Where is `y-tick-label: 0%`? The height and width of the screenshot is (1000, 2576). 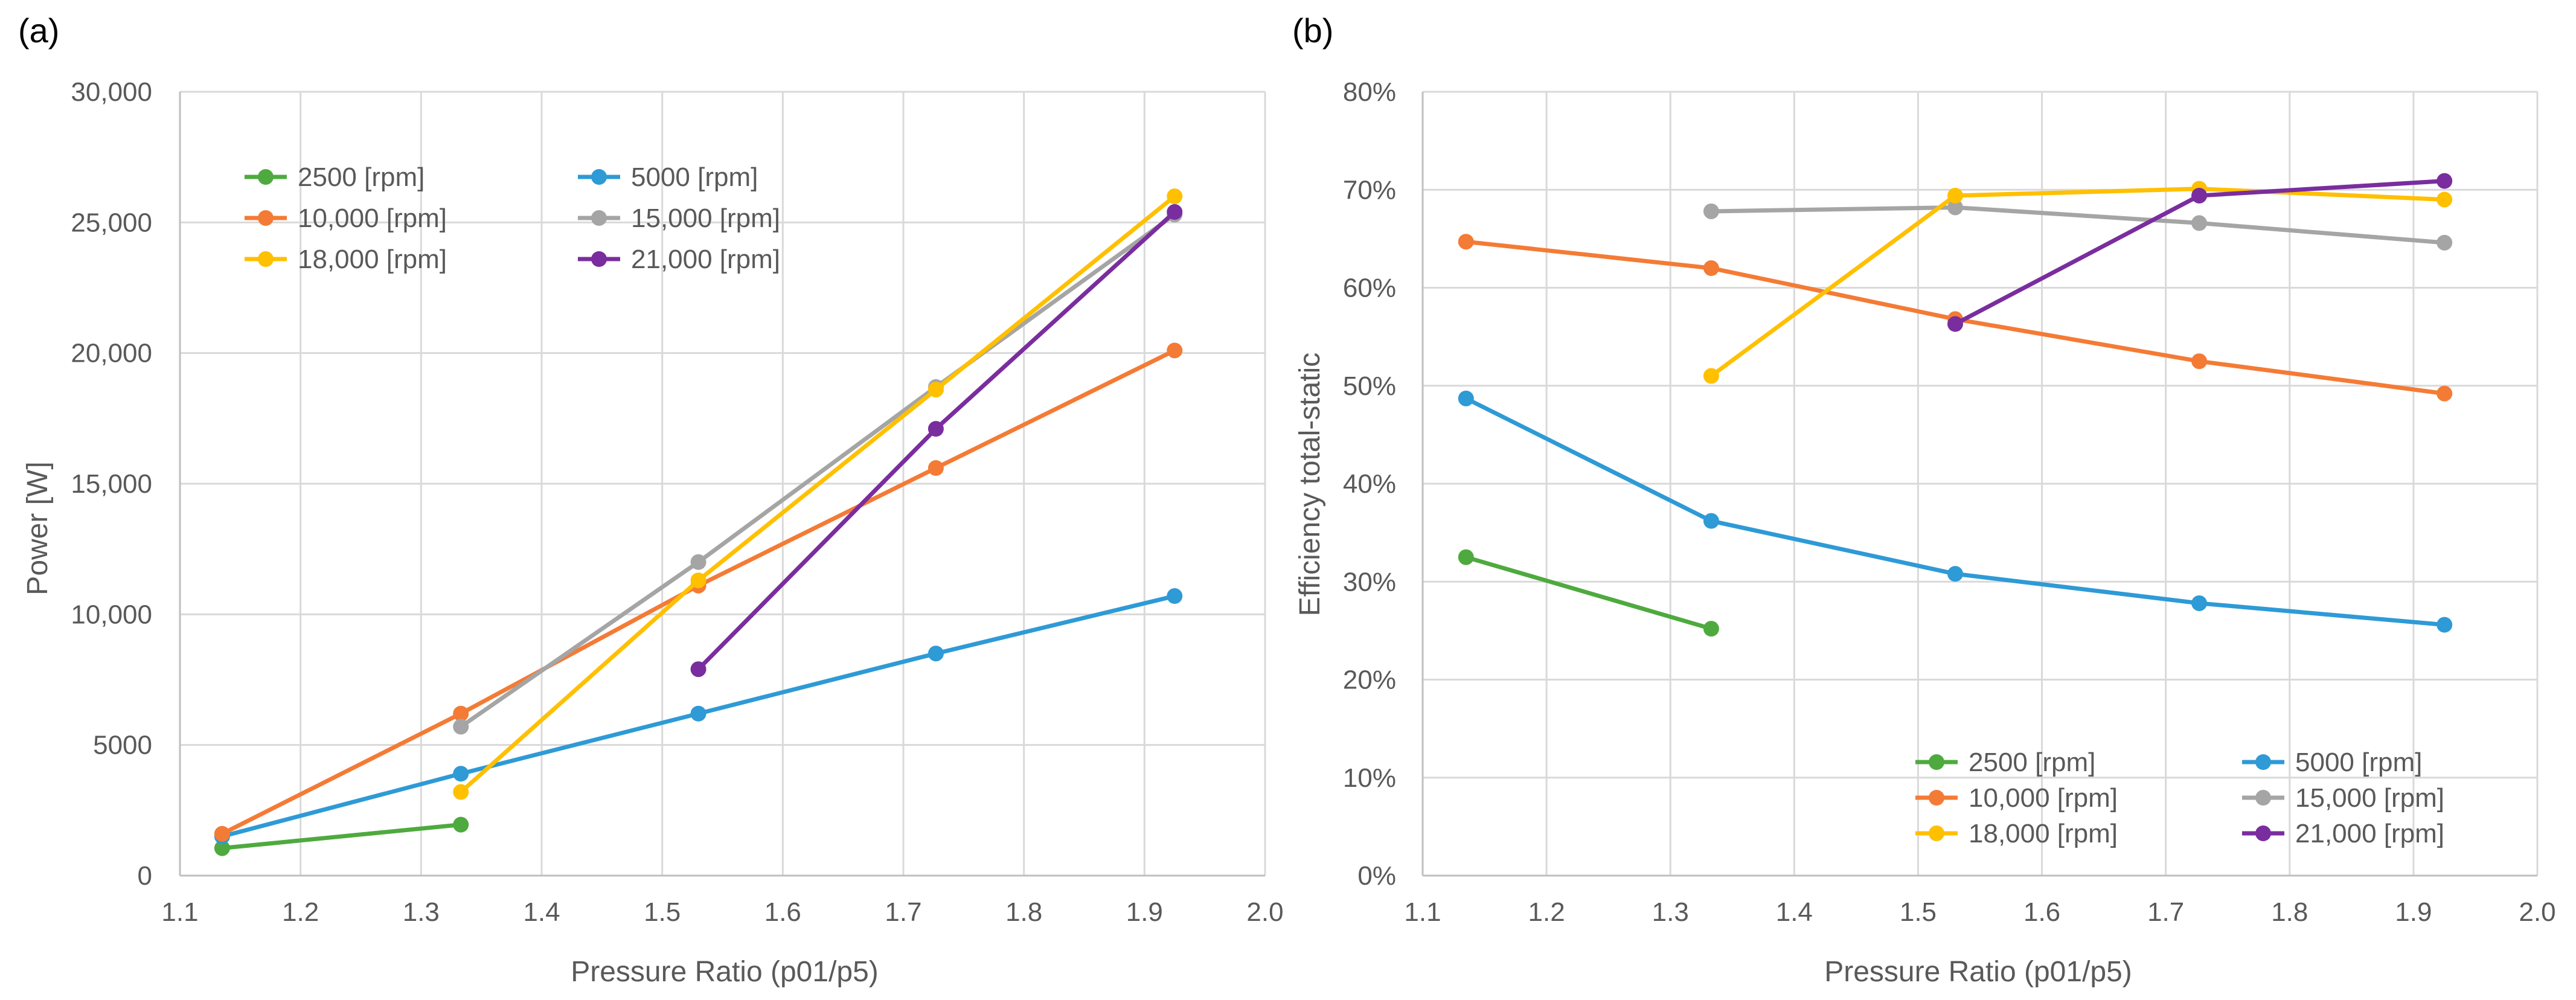
y-tick-label: 0% is located at coordinates (1376, 876).